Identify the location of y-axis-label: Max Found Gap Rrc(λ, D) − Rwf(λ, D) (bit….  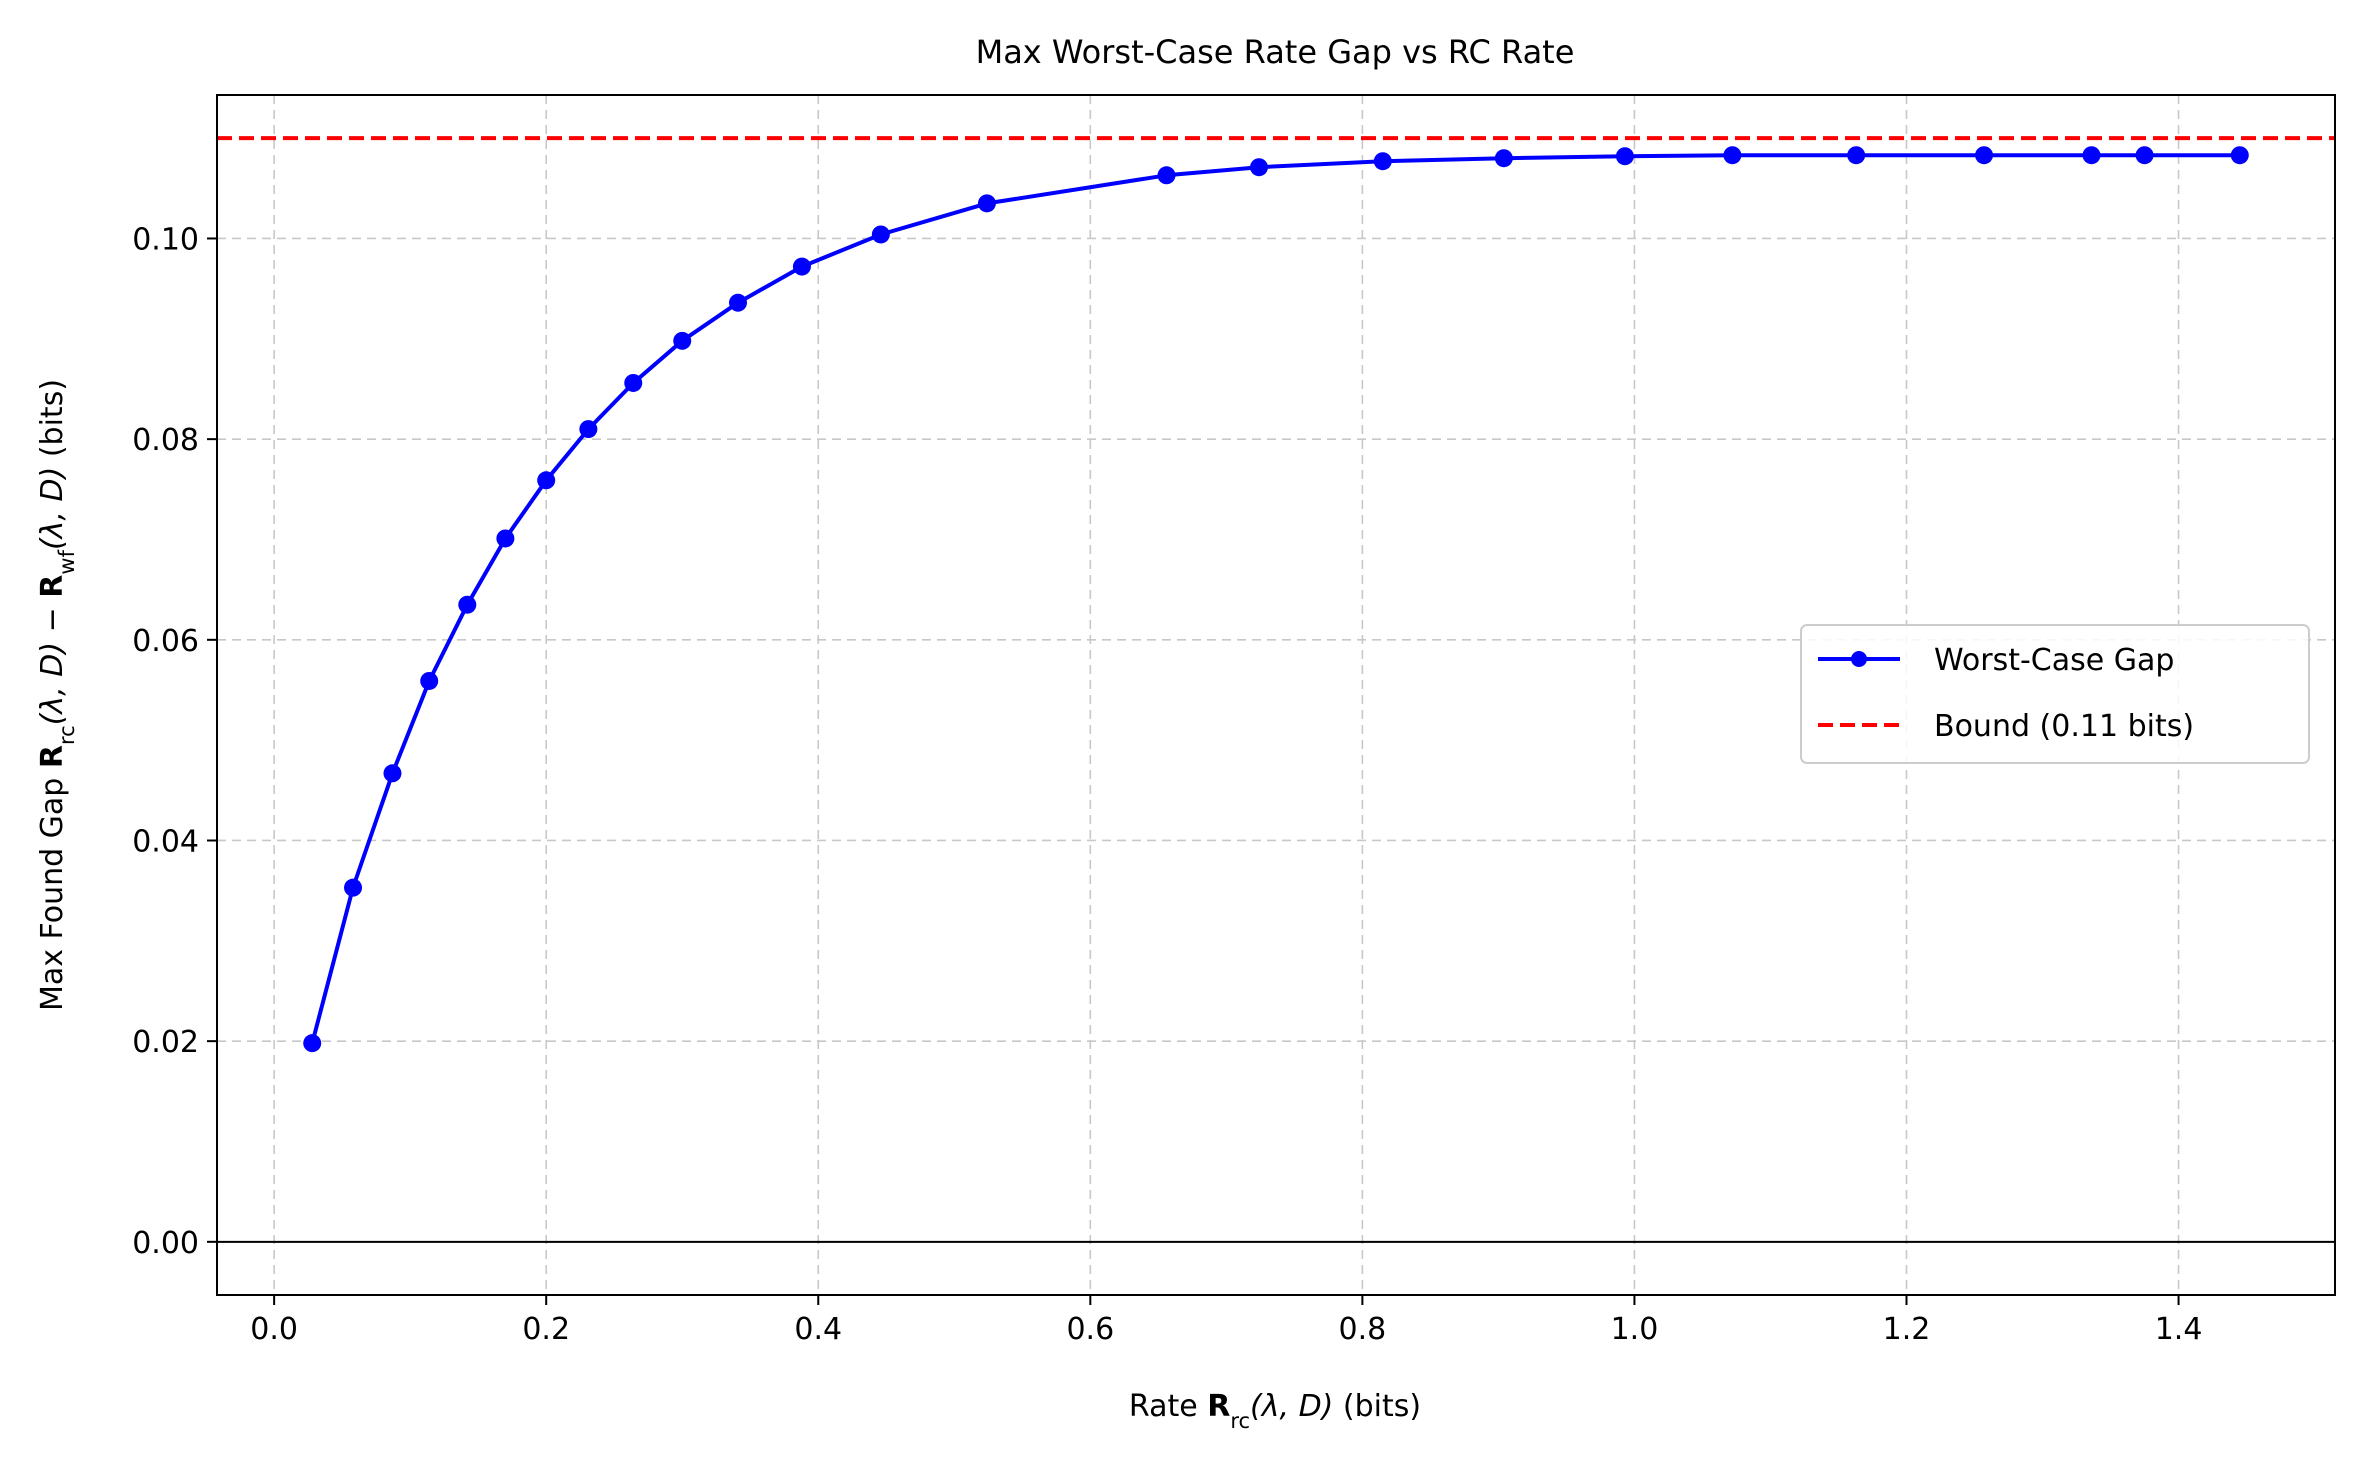
(57, 695).